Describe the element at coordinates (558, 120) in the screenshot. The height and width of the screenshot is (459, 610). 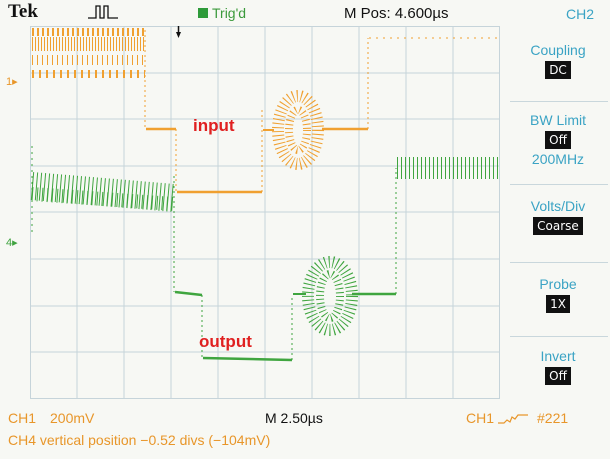
I see `bw-limit-label: BW Limit` at that location.